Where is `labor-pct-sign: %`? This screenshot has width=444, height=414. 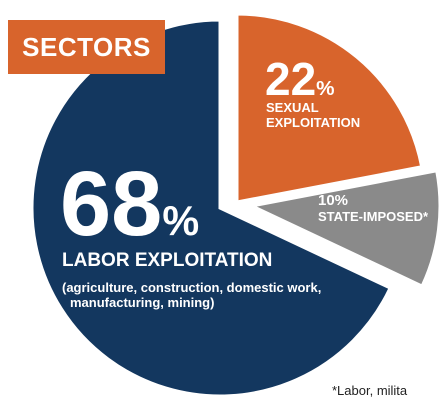 labor-pct-sign: % is located at coordinates (181, 221).